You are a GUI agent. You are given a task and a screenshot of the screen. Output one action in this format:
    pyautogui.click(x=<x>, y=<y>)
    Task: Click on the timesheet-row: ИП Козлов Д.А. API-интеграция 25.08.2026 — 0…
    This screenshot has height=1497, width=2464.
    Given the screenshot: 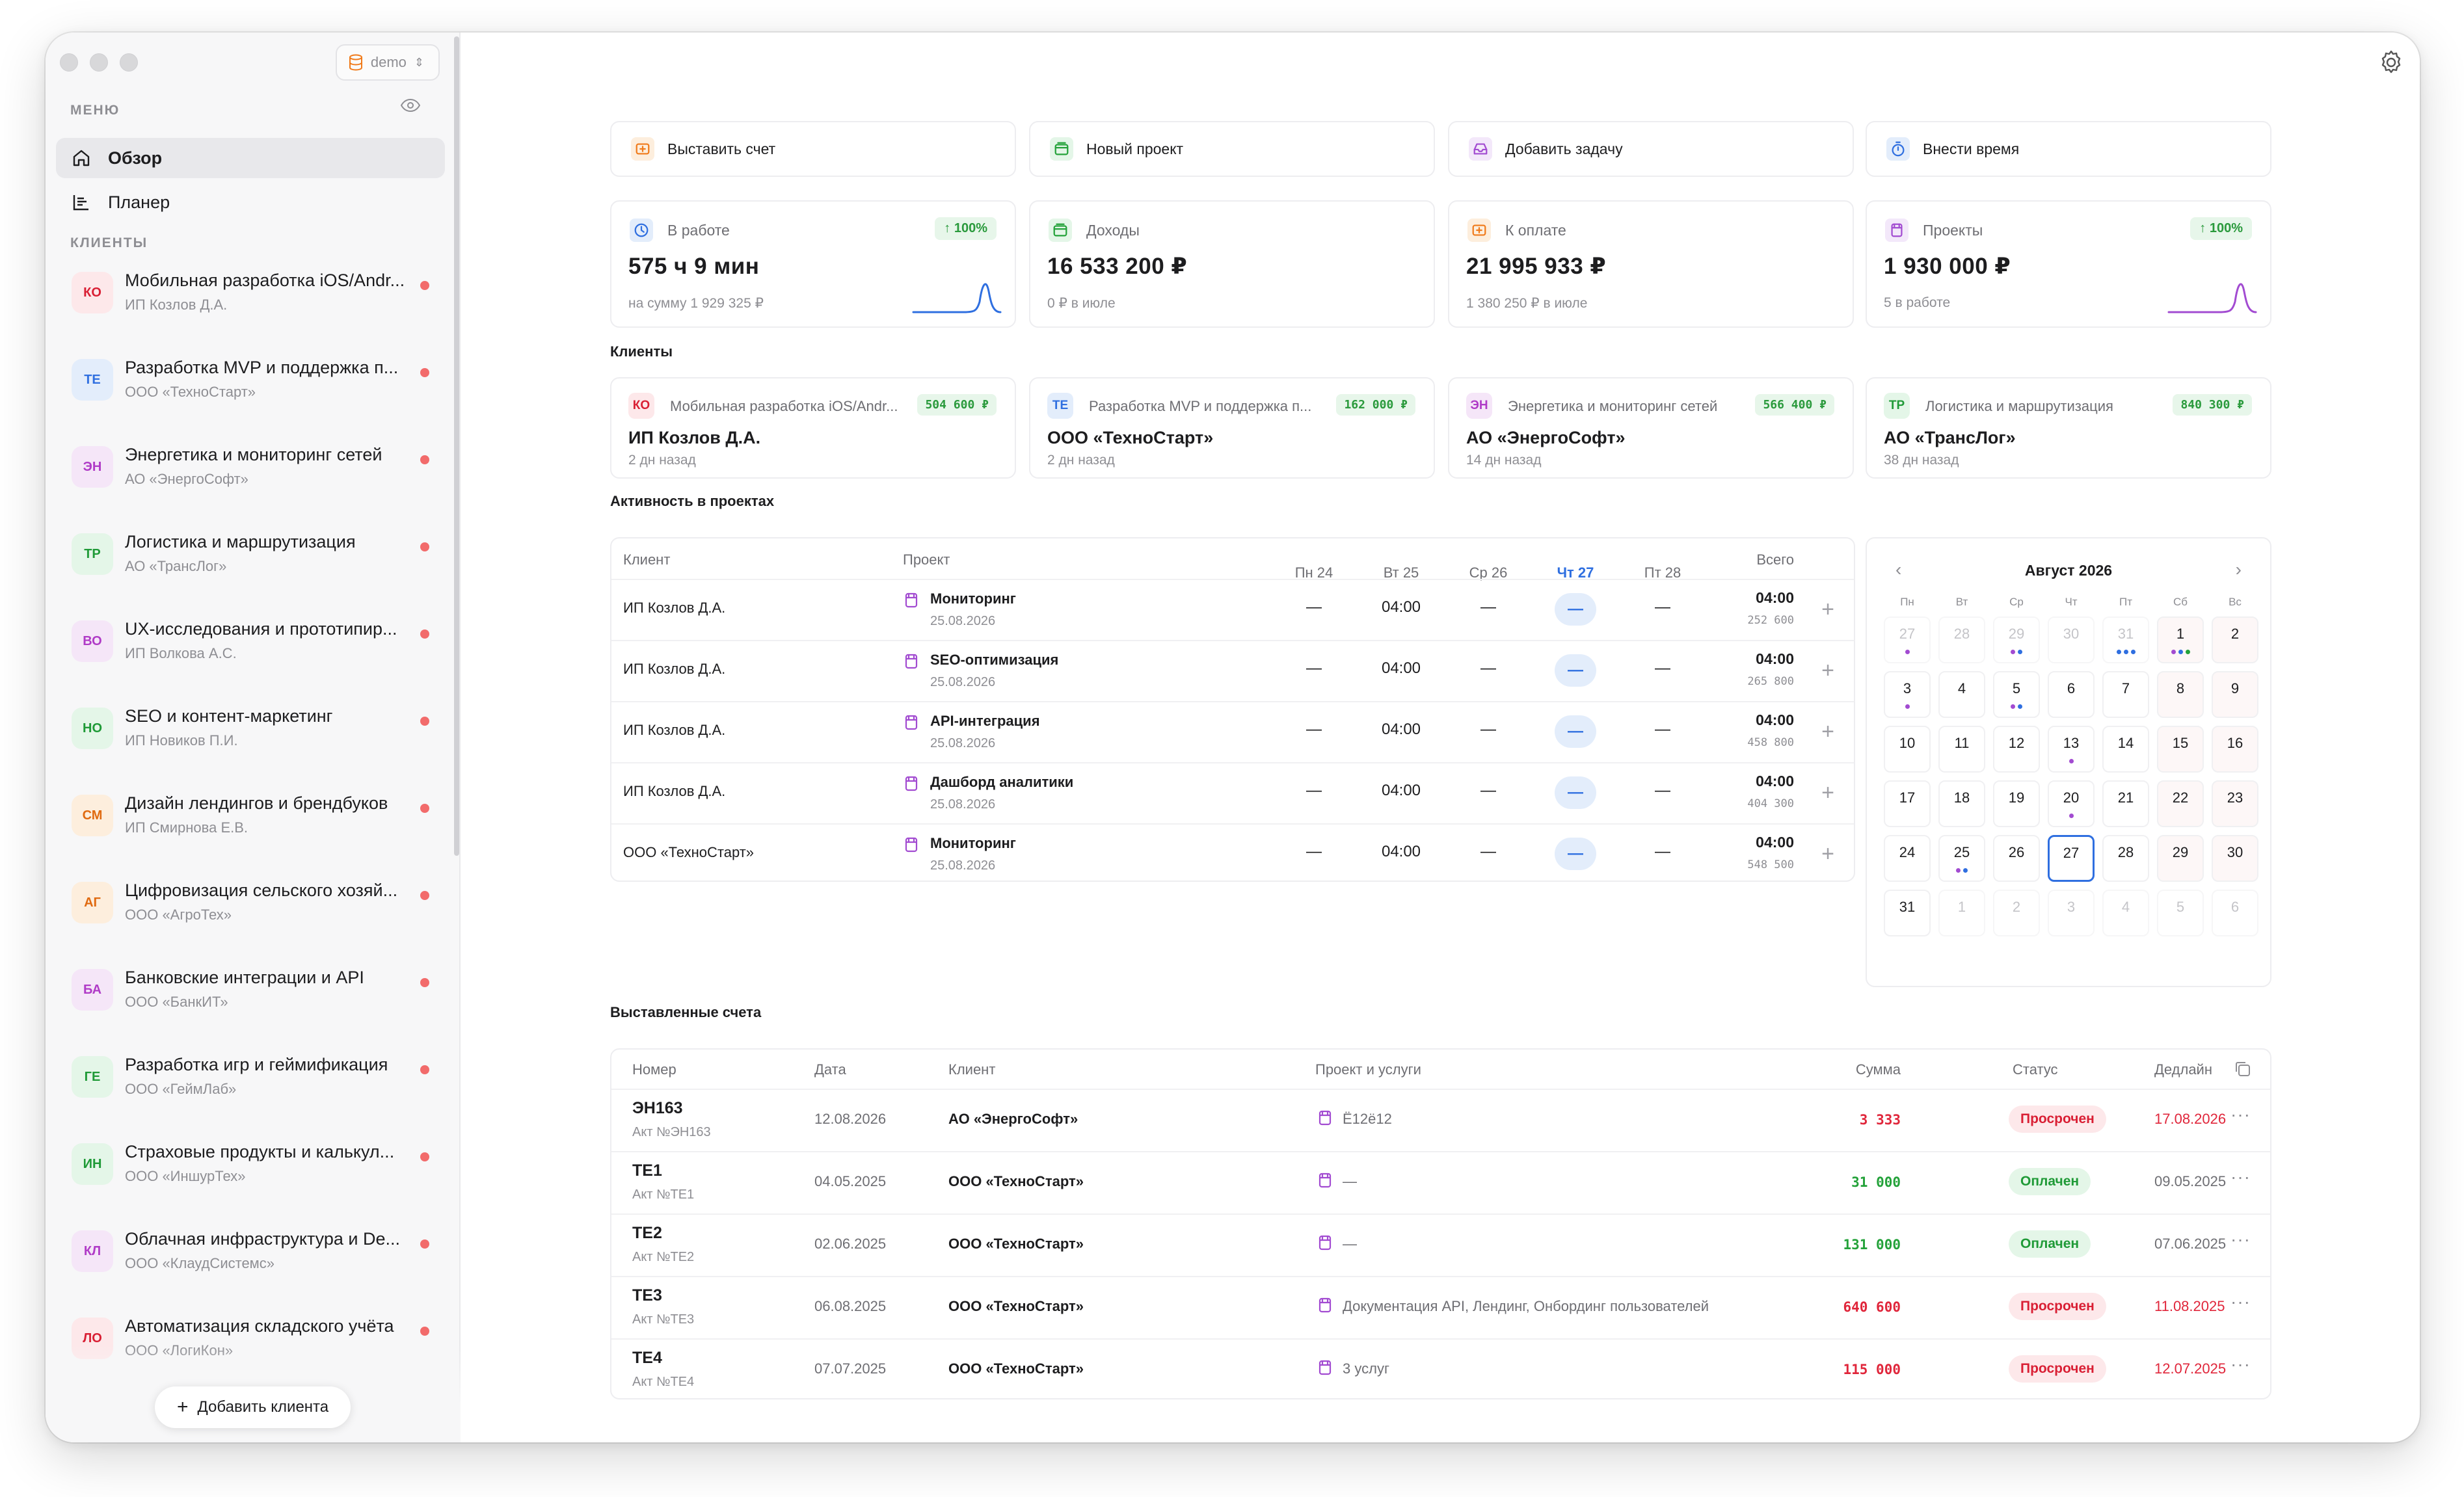 What is the action you would take?
    pyautogui.click(x=1233, y=731)
    